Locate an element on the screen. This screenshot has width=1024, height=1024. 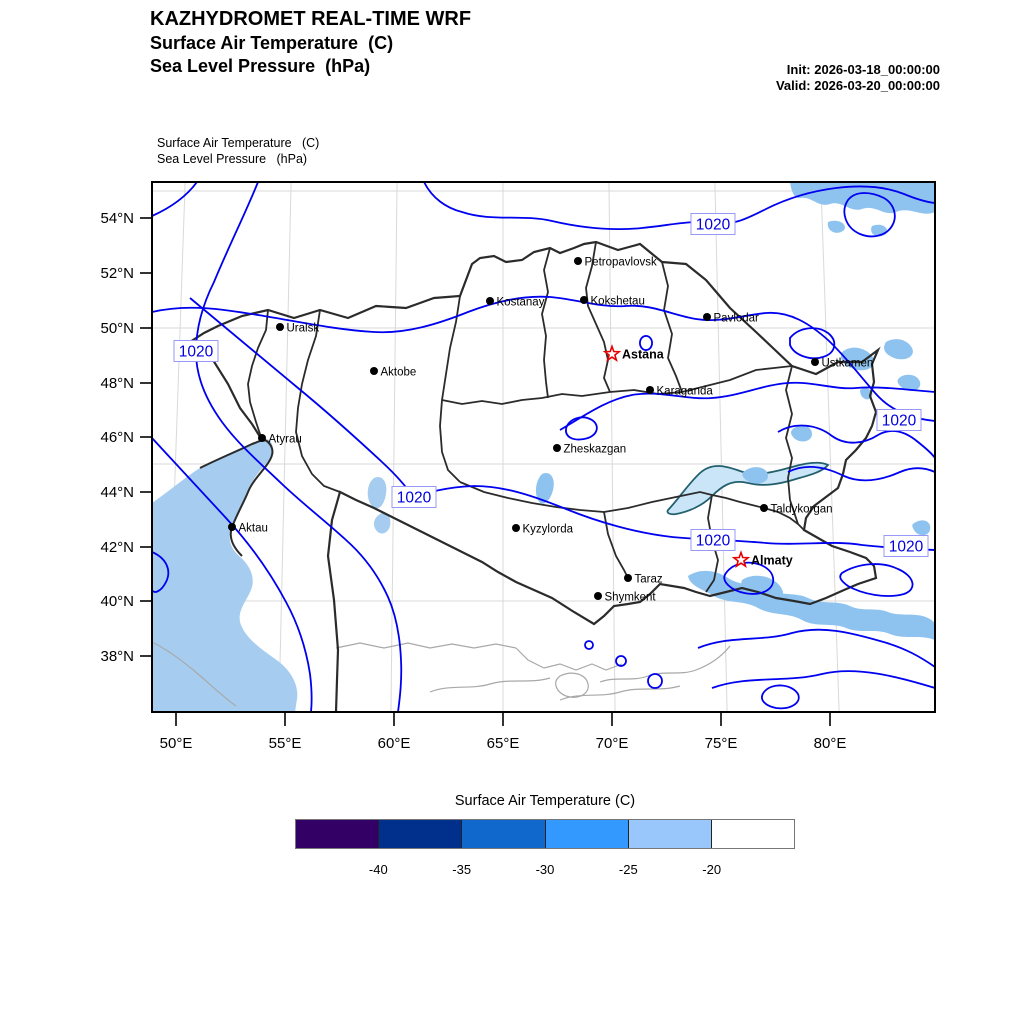
y-tick-label: 46°N is located at coordinates (117, 437).